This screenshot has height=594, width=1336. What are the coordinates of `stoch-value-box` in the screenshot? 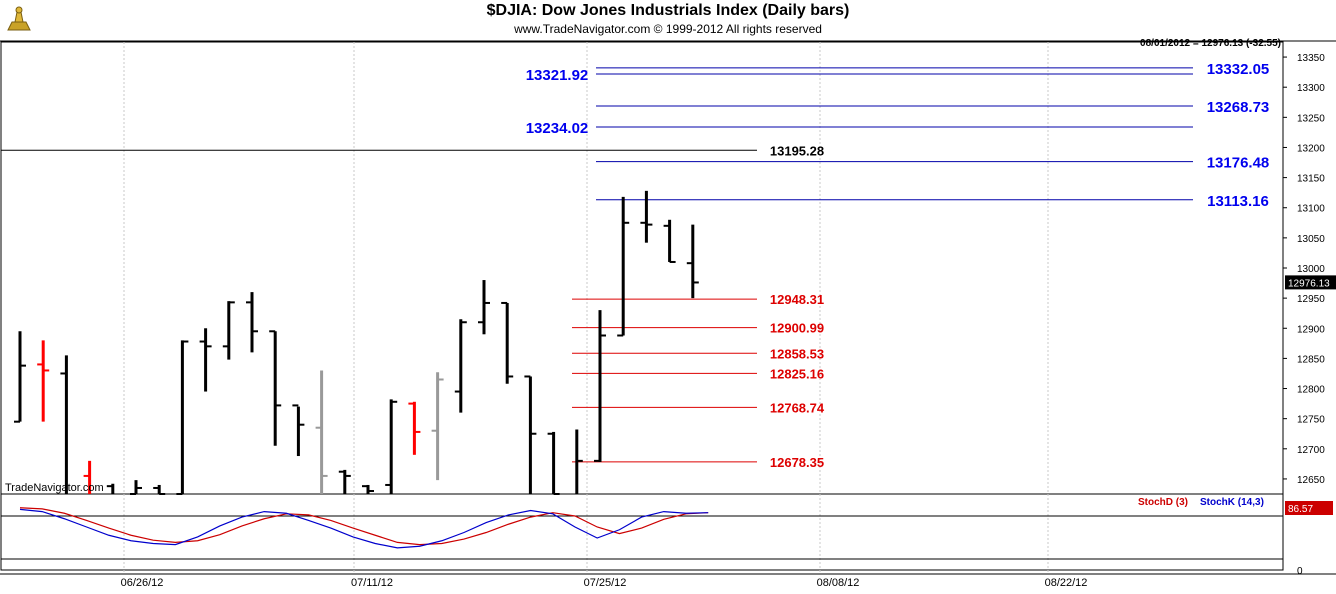 It's located at (1309, 508).